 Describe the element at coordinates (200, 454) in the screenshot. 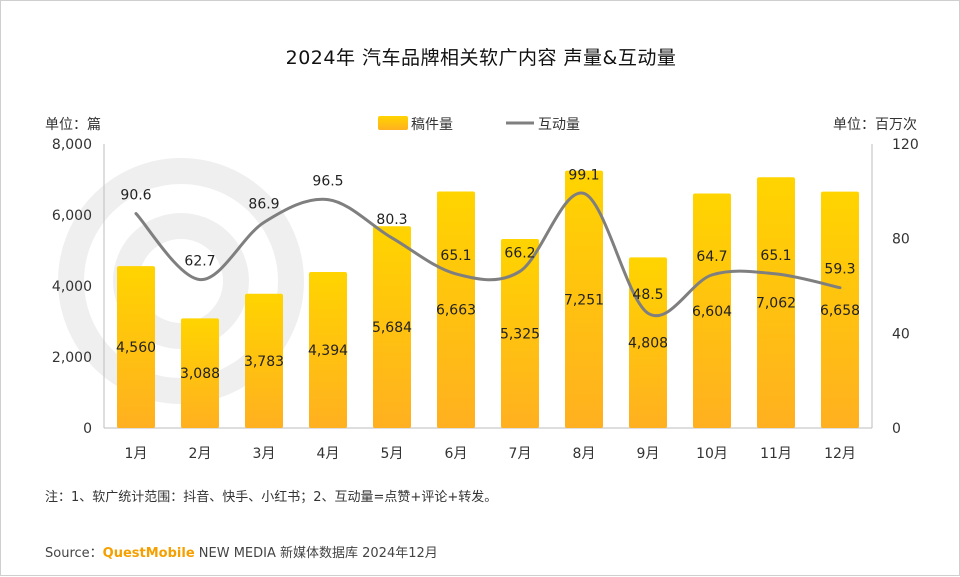

I see `x-tick-label: 2月` at that location.